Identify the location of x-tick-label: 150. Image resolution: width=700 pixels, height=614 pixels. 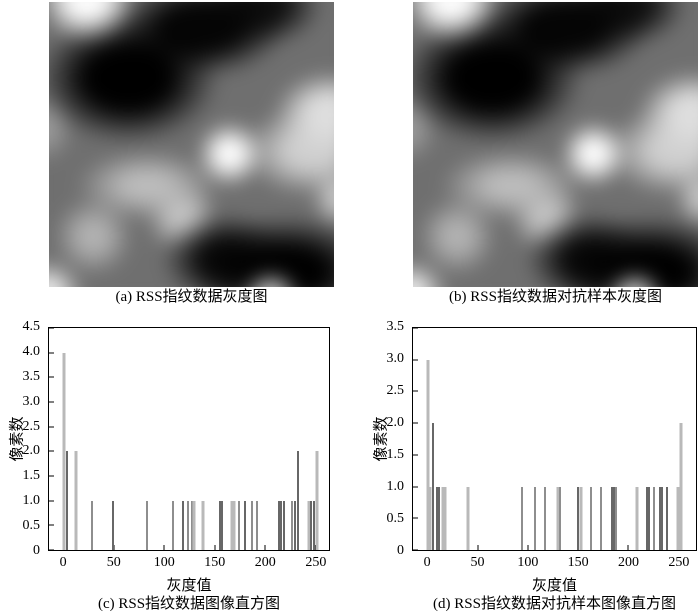
(578, 562).